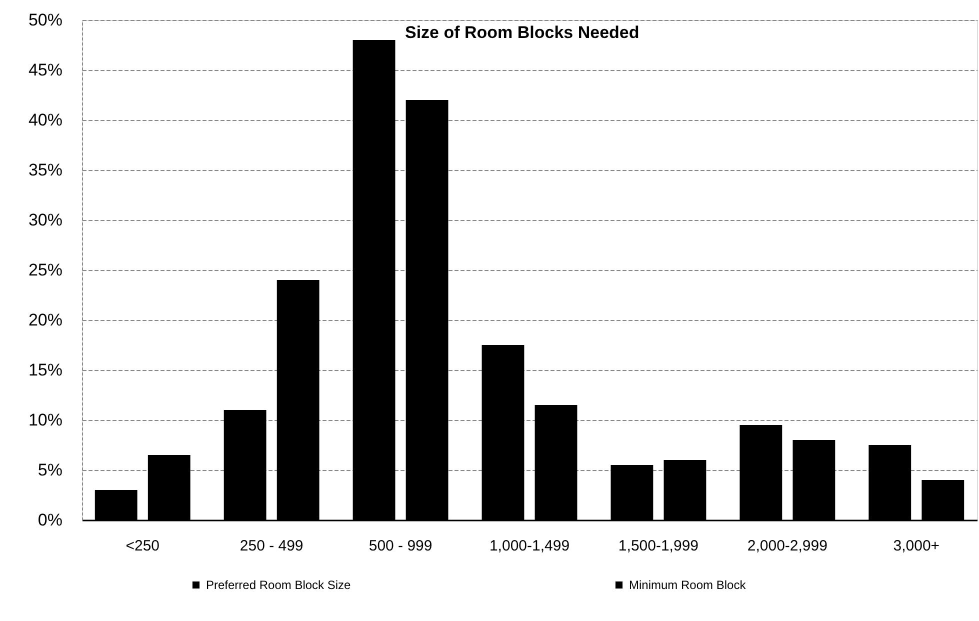 Image resolution: width=979 pixels, height=621 pixels. Describe the element at coordinates (688, 585) in the screenshot. I see `legend-label: Minimum Room Block` at that location.